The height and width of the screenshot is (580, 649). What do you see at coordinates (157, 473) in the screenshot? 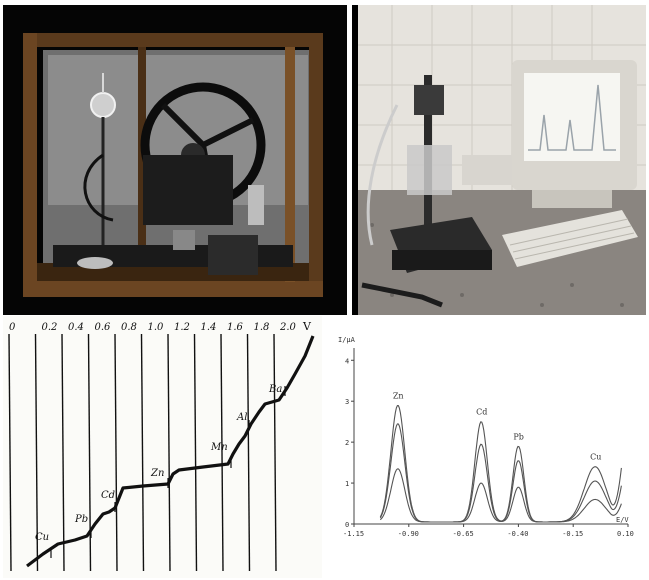
I see `wave-label-zn: Zn` at bounding box center [157, 473].